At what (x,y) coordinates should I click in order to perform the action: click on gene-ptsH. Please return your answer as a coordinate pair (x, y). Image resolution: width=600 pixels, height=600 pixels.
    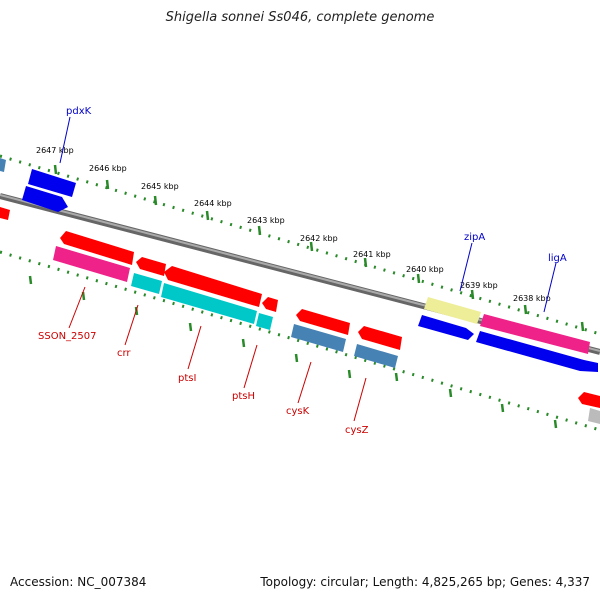
    Looking at the image, I should click on (264, 321).